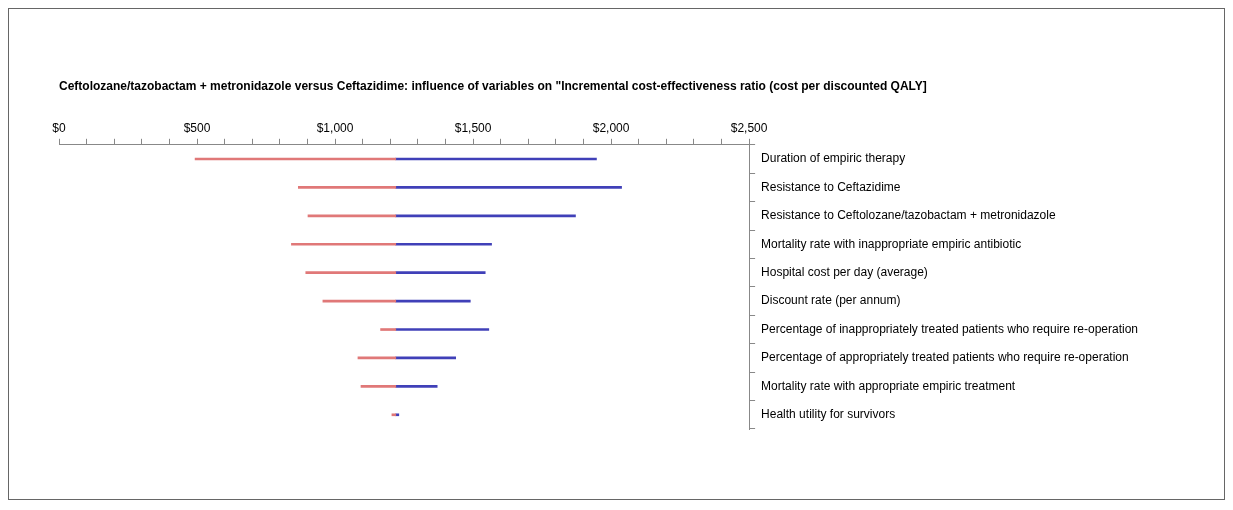 The height and width of the screenshot is (510, 1233). Describe the element at coordinates (831, 186) in the screenshot. I see `y-tick-label: Resistance to Ceftazidime` at that location.